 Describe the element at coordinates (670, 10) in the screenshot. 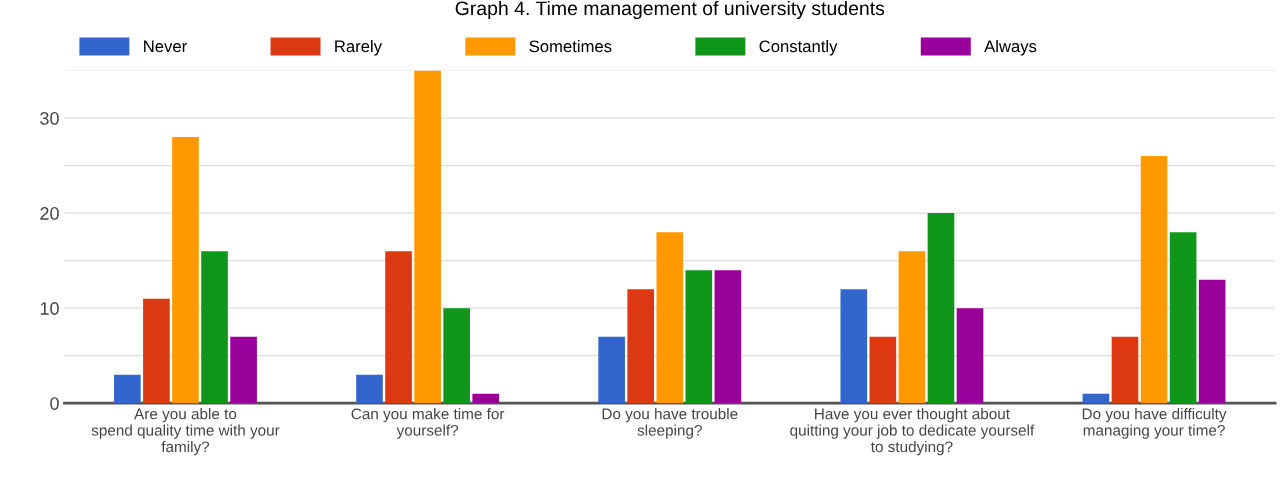

I see `chart-title: Graph 4. Time management of university students` at that location.